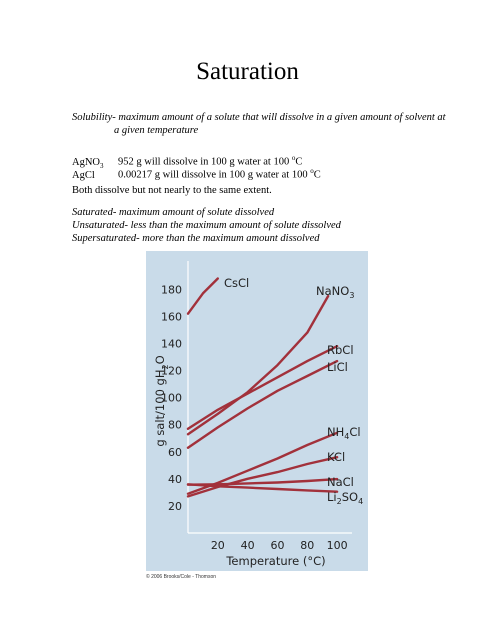  I want to click on series-label-nh4cl: NH4Cl, so click(344, 433).